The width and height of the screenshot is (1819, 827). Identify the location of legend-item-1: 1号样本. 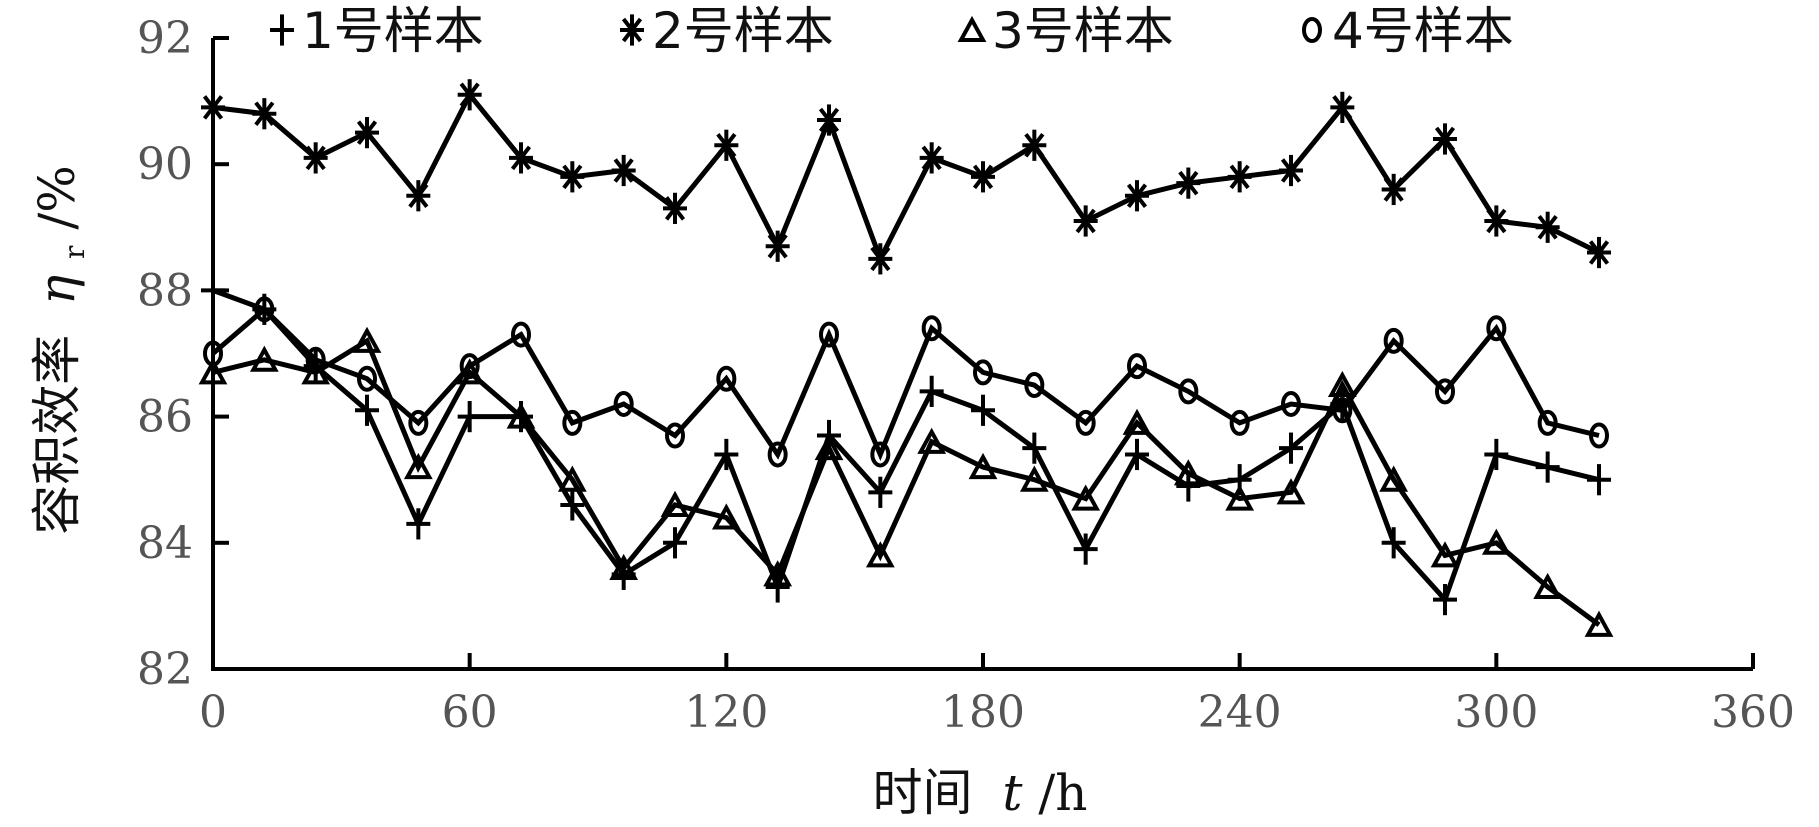
(377, 31).